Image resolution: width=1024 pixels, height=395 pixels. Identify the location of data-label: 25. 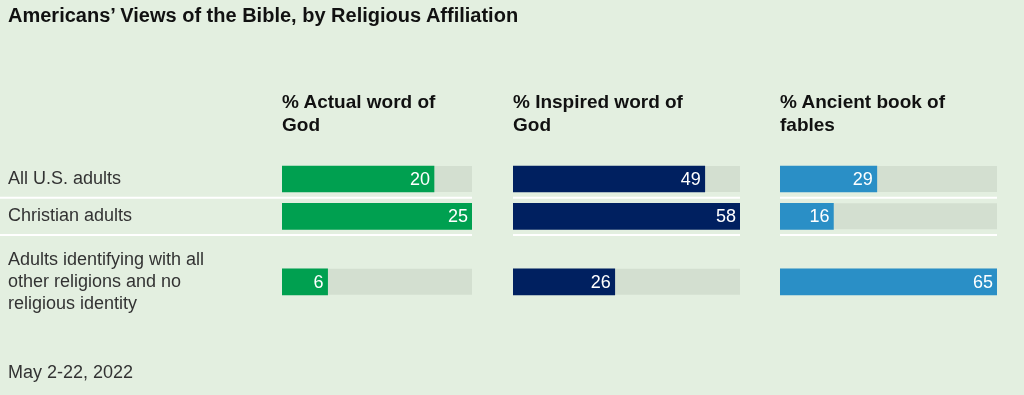
(457, 216).